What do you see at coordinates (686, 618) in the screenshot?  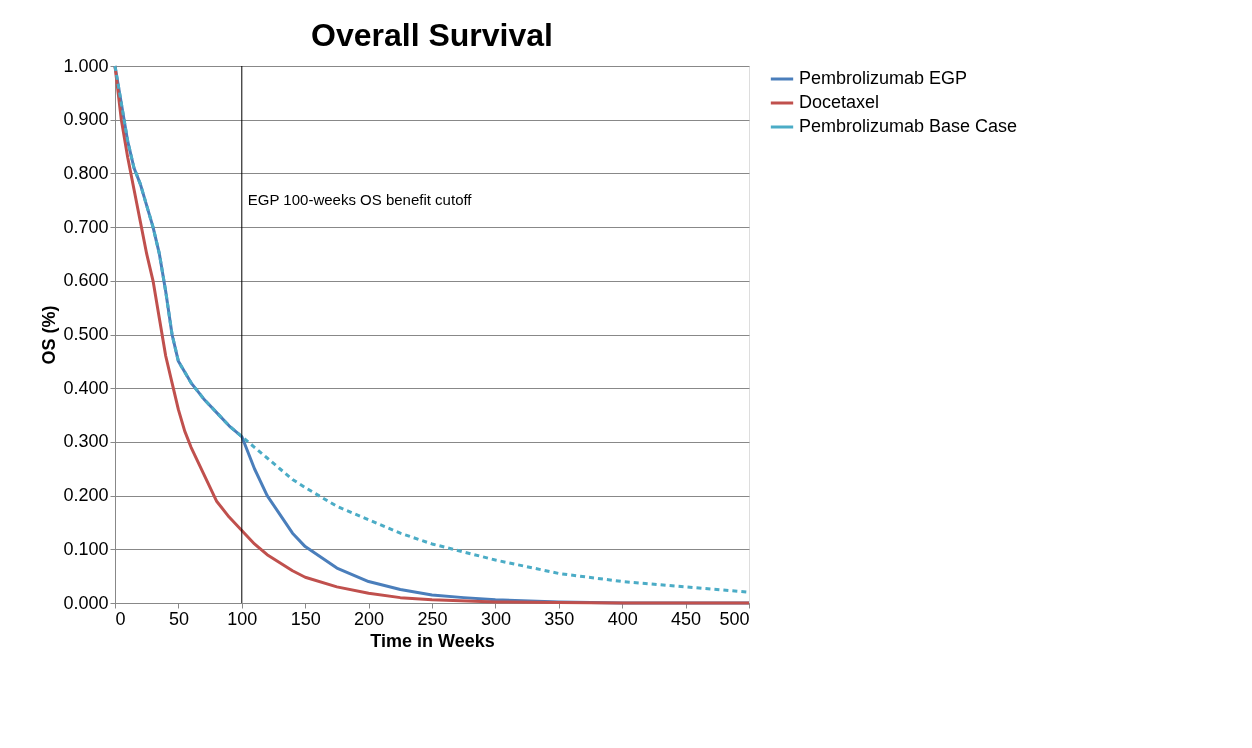 I see `x-tick-label: 450` at bounding box center [686, 618].